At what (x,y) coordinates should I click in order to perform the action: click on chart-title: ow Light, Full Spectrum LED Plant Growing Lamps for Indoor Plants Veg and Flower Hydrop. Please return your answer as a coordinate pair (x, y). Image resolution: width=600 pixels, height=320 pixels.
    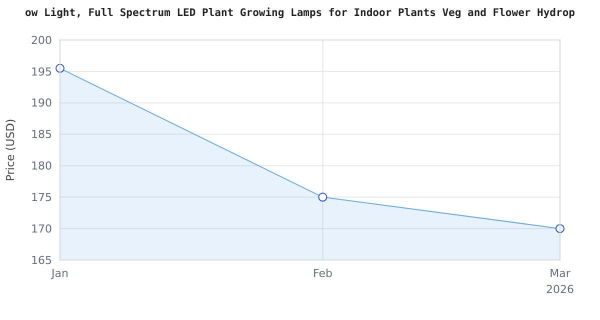
    Looking at the image, I should click on (300, 13).